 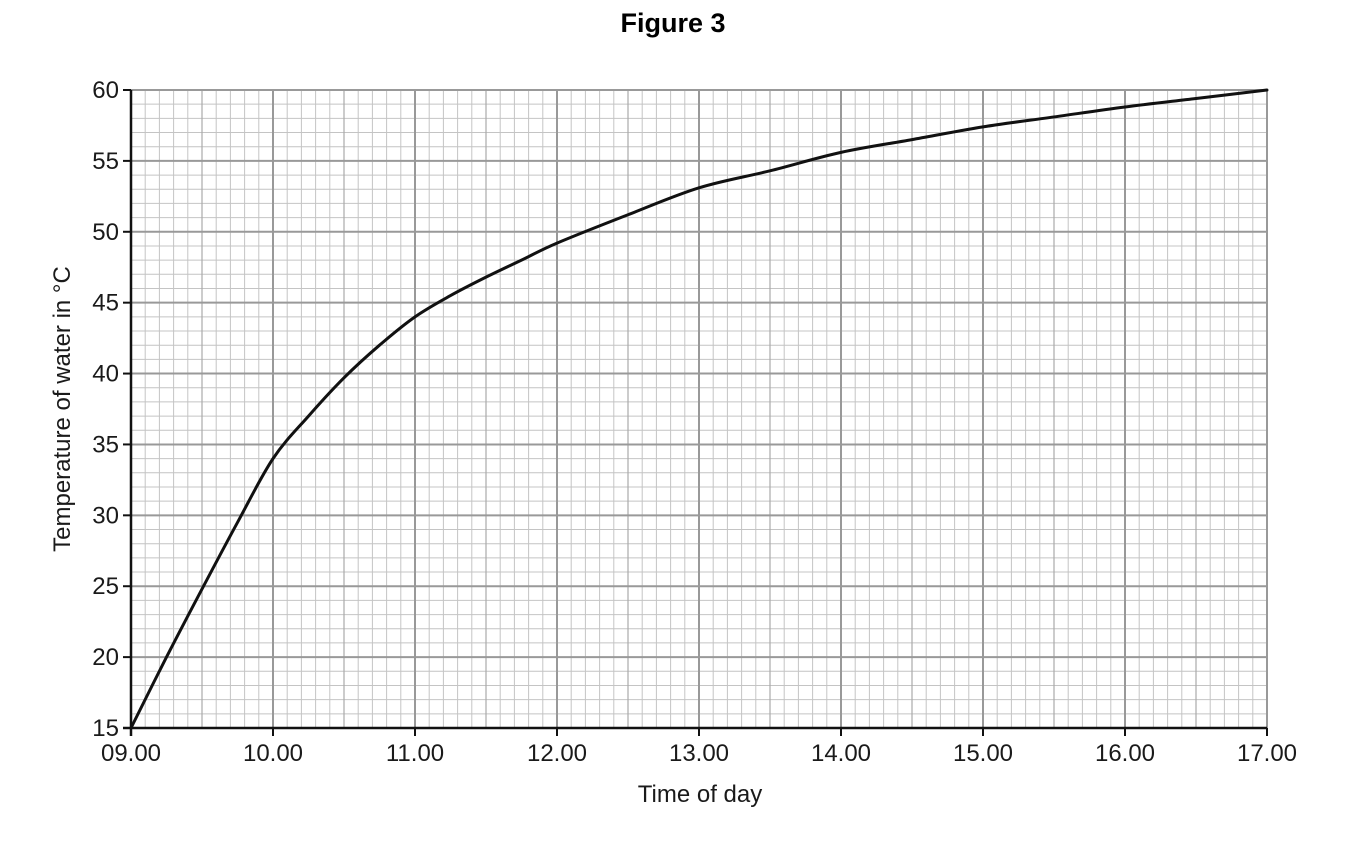 I want to click on y-tick-label: 20, so click(x=105, y=657).